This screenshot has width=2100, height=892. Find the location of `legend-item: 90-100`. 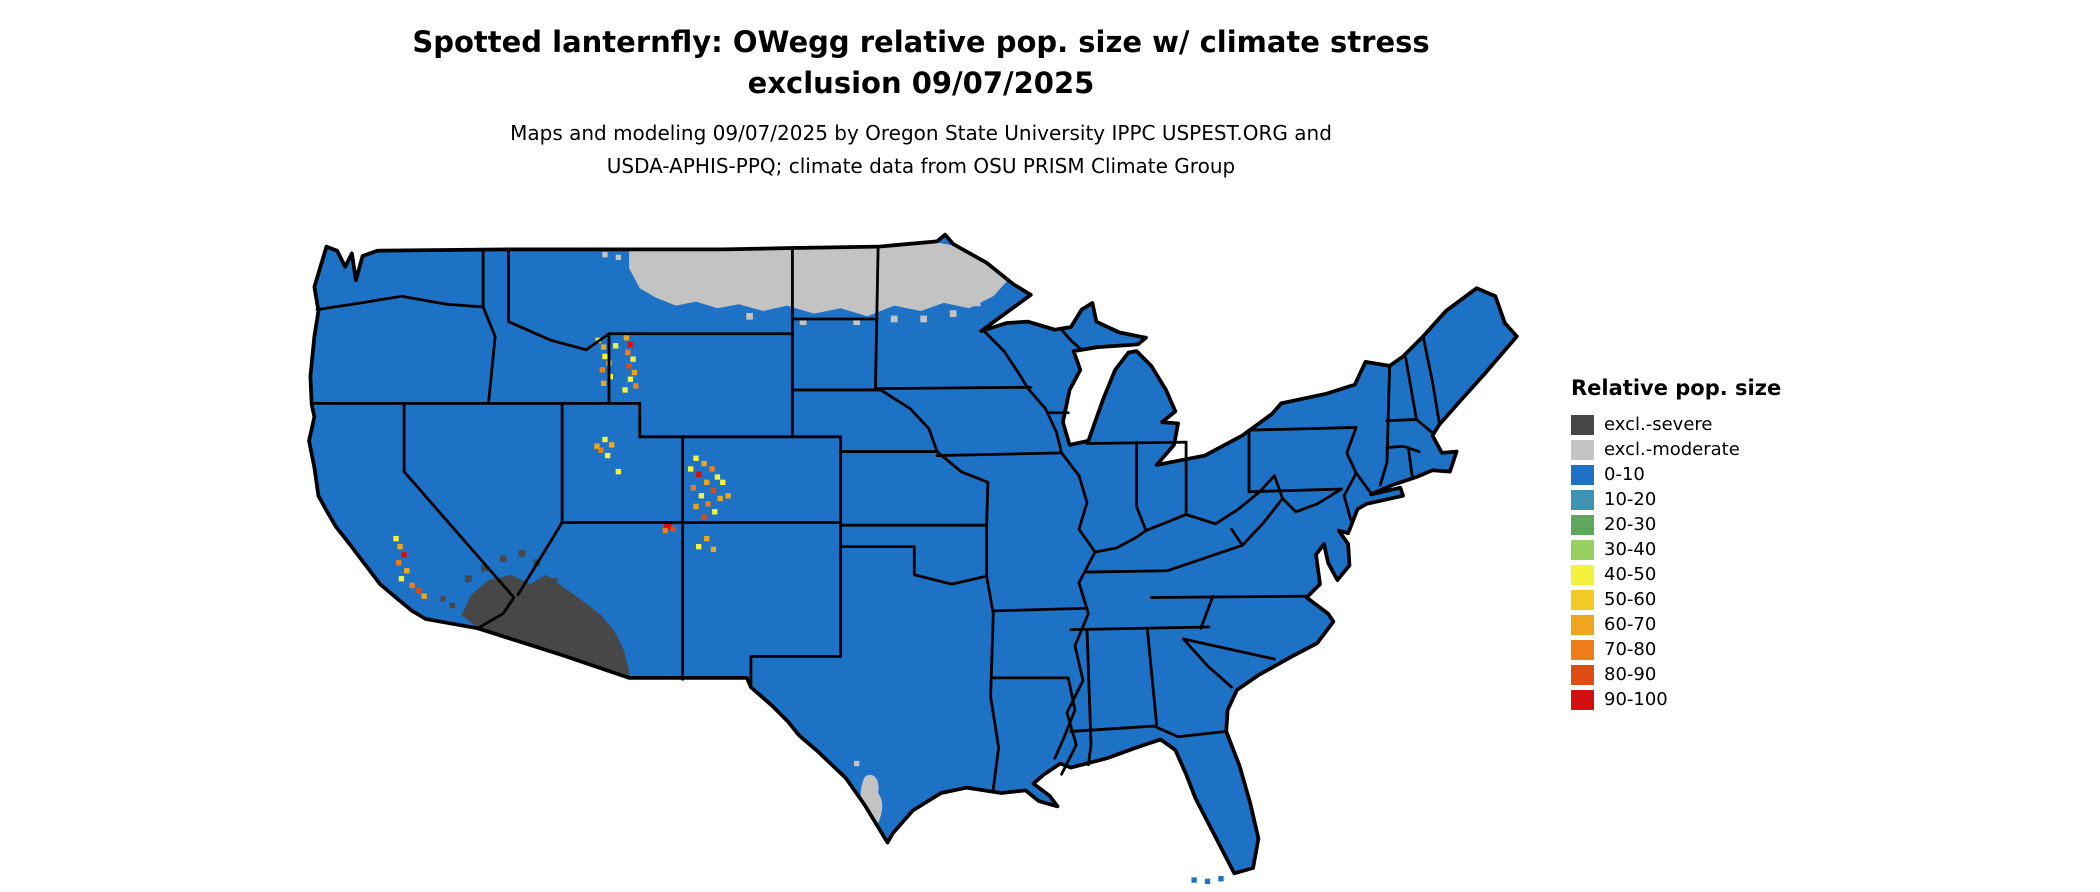

legend-item: 90-100 is located at coordinates (1786, 699).